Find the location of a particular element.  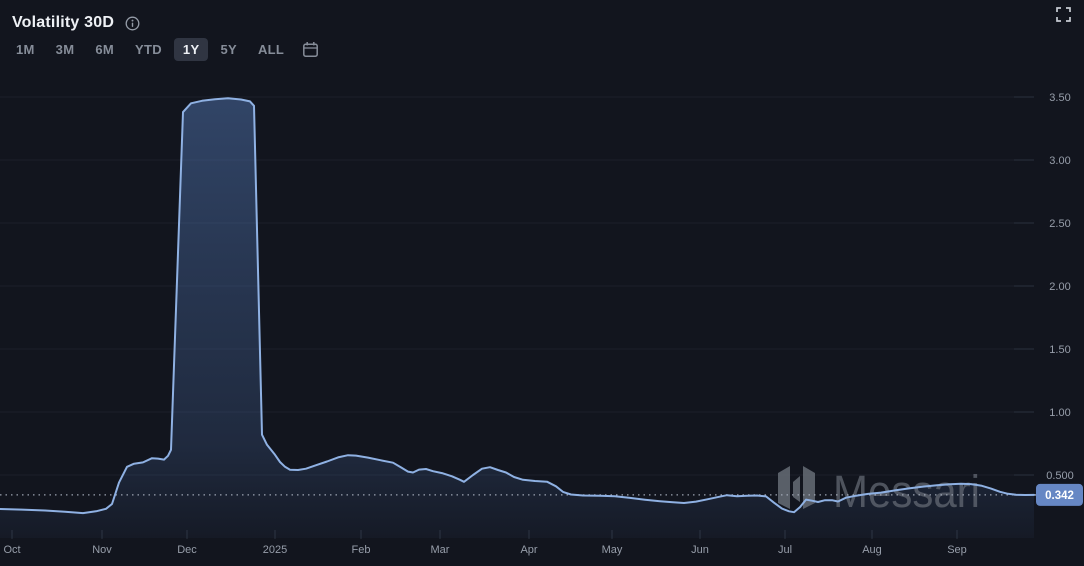

range-button-6m: 6M is located at coordinates (104, 49).